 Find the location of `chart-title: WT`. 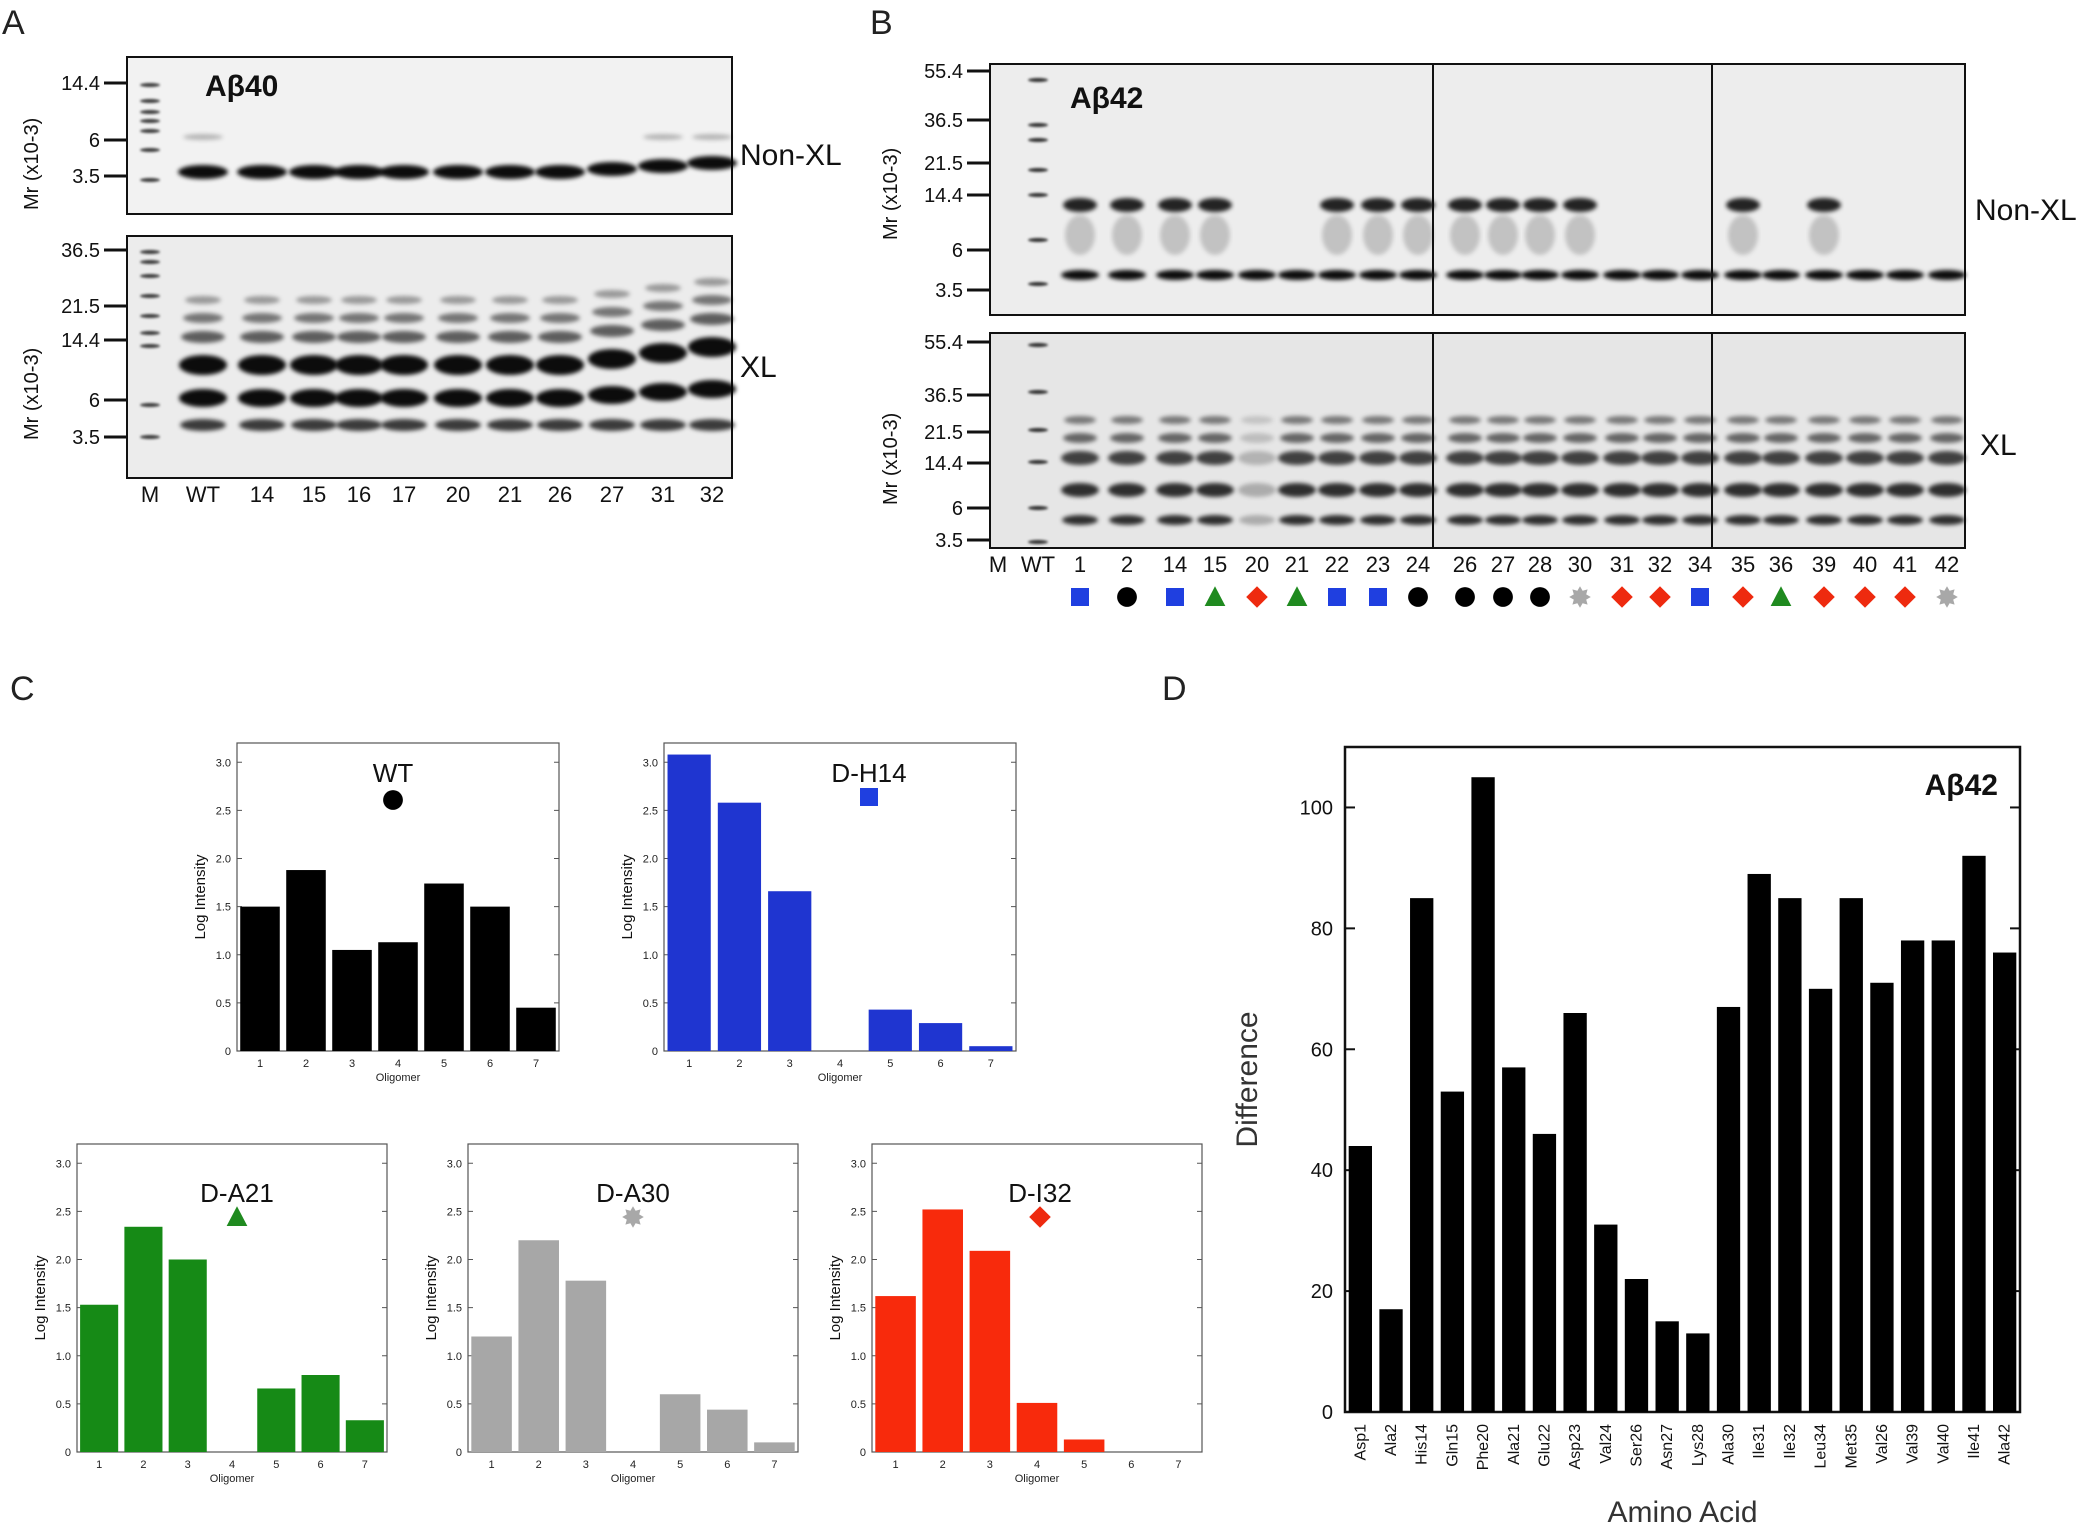

chart-title: WT is located at coordinates (393, 773).